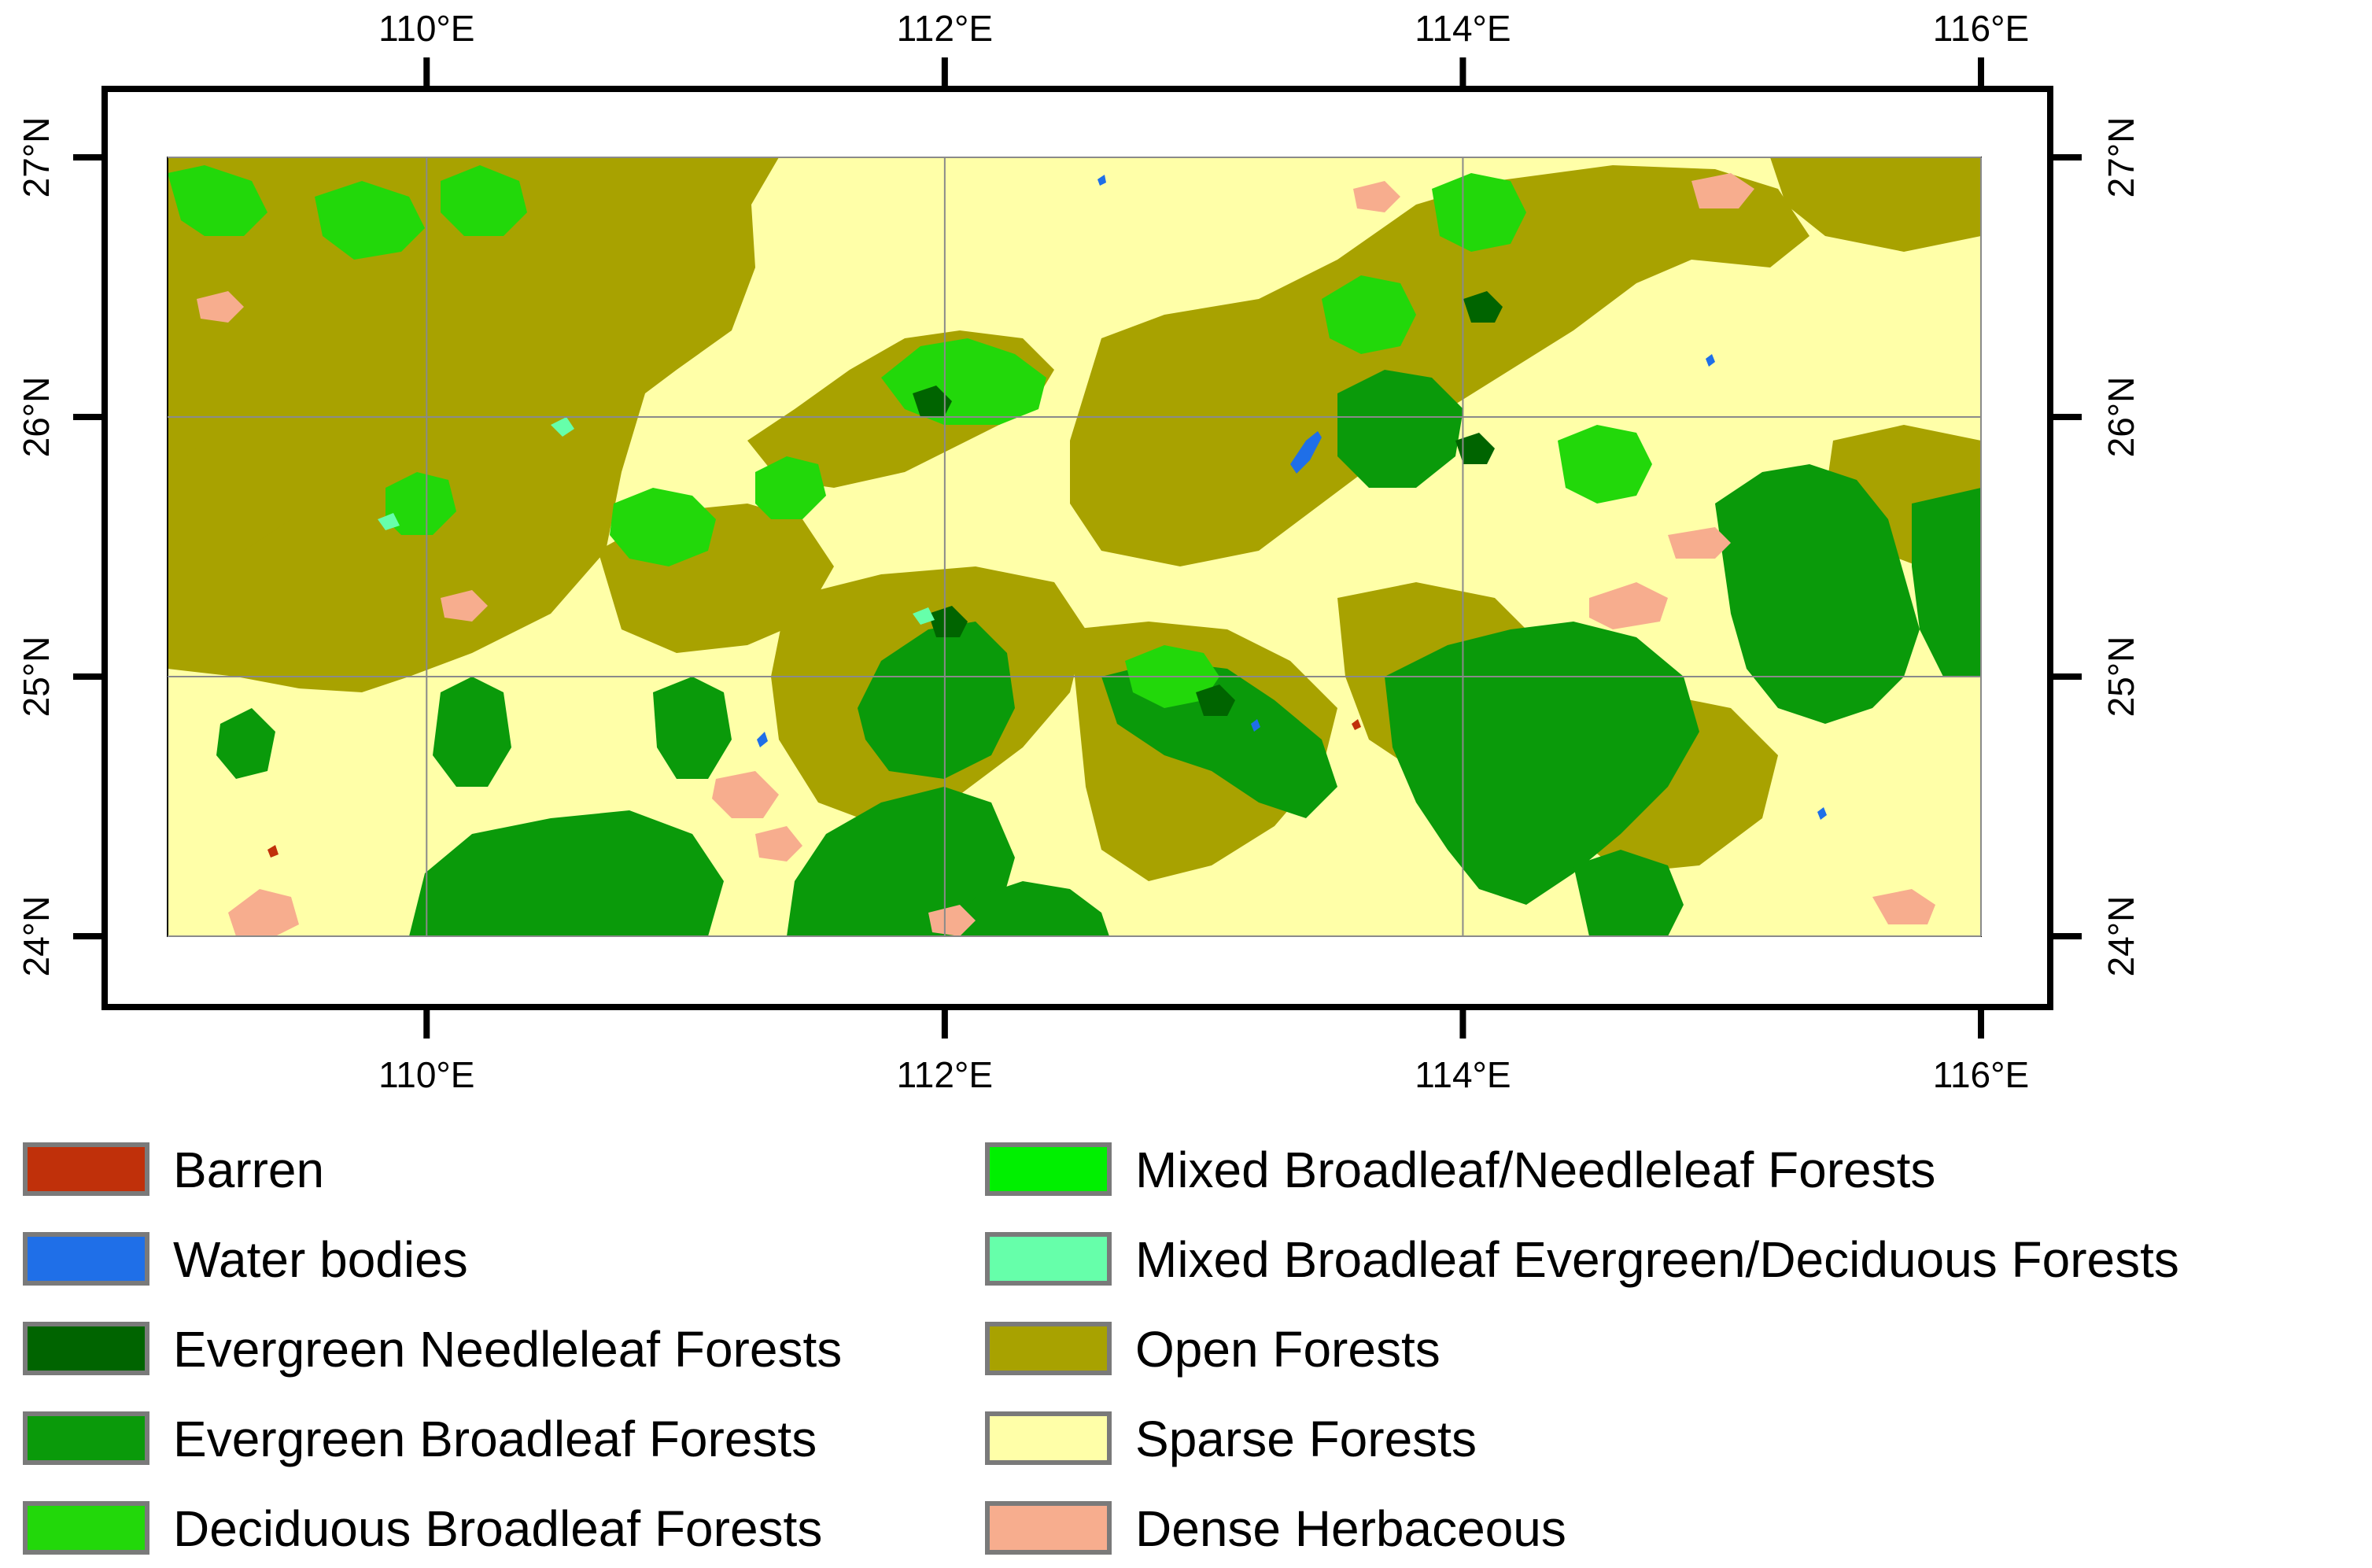  Describe the element at coordinates (2121, 417) in the screenshot. I see `right-lat-label: 26°N` at that location.